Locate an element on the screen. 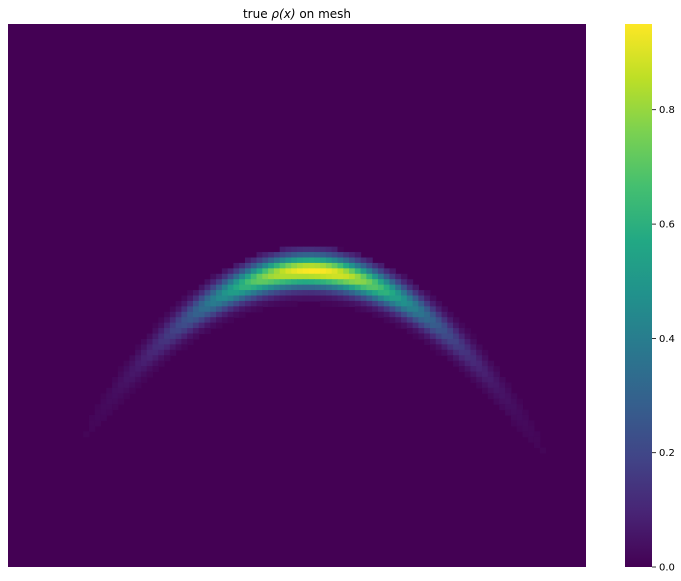  colorbar-tick-label: 0.6 is located at coordinates (667, 225).